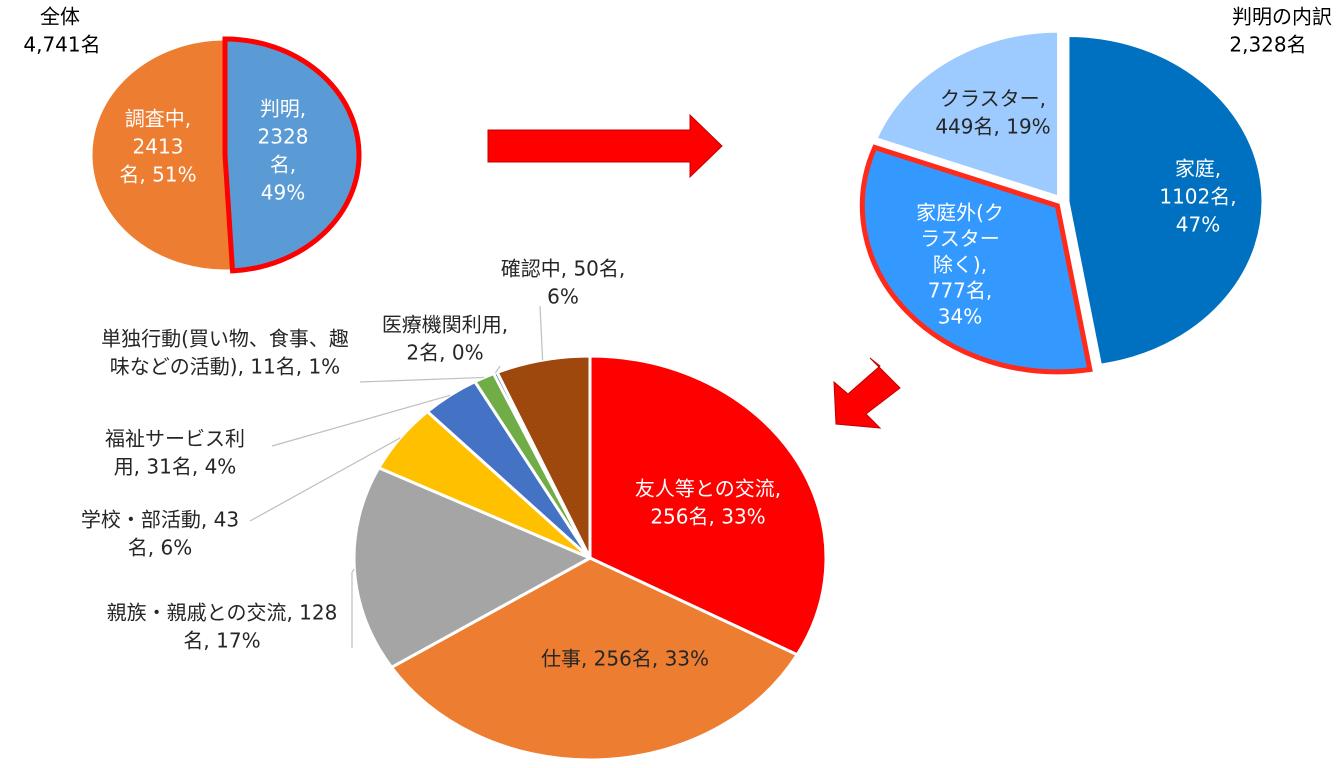 This screenshot has width=1341, height=768. Describe the element at coordinates (563, 269) in the screenshot. I see `data-label: 確認中, 50名,` at that location.